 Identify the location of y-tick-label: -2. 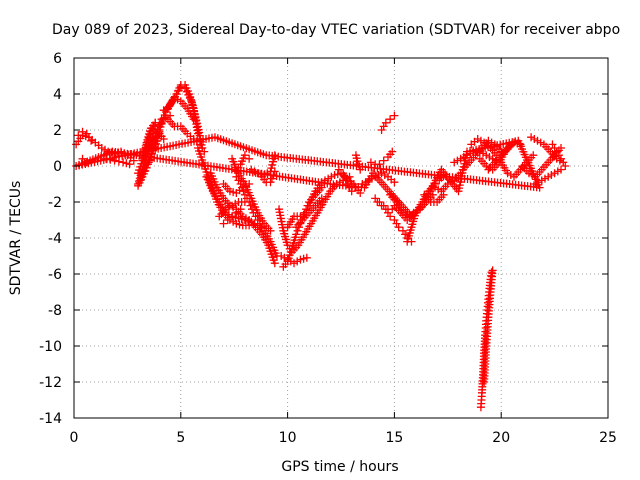
(55, 203).